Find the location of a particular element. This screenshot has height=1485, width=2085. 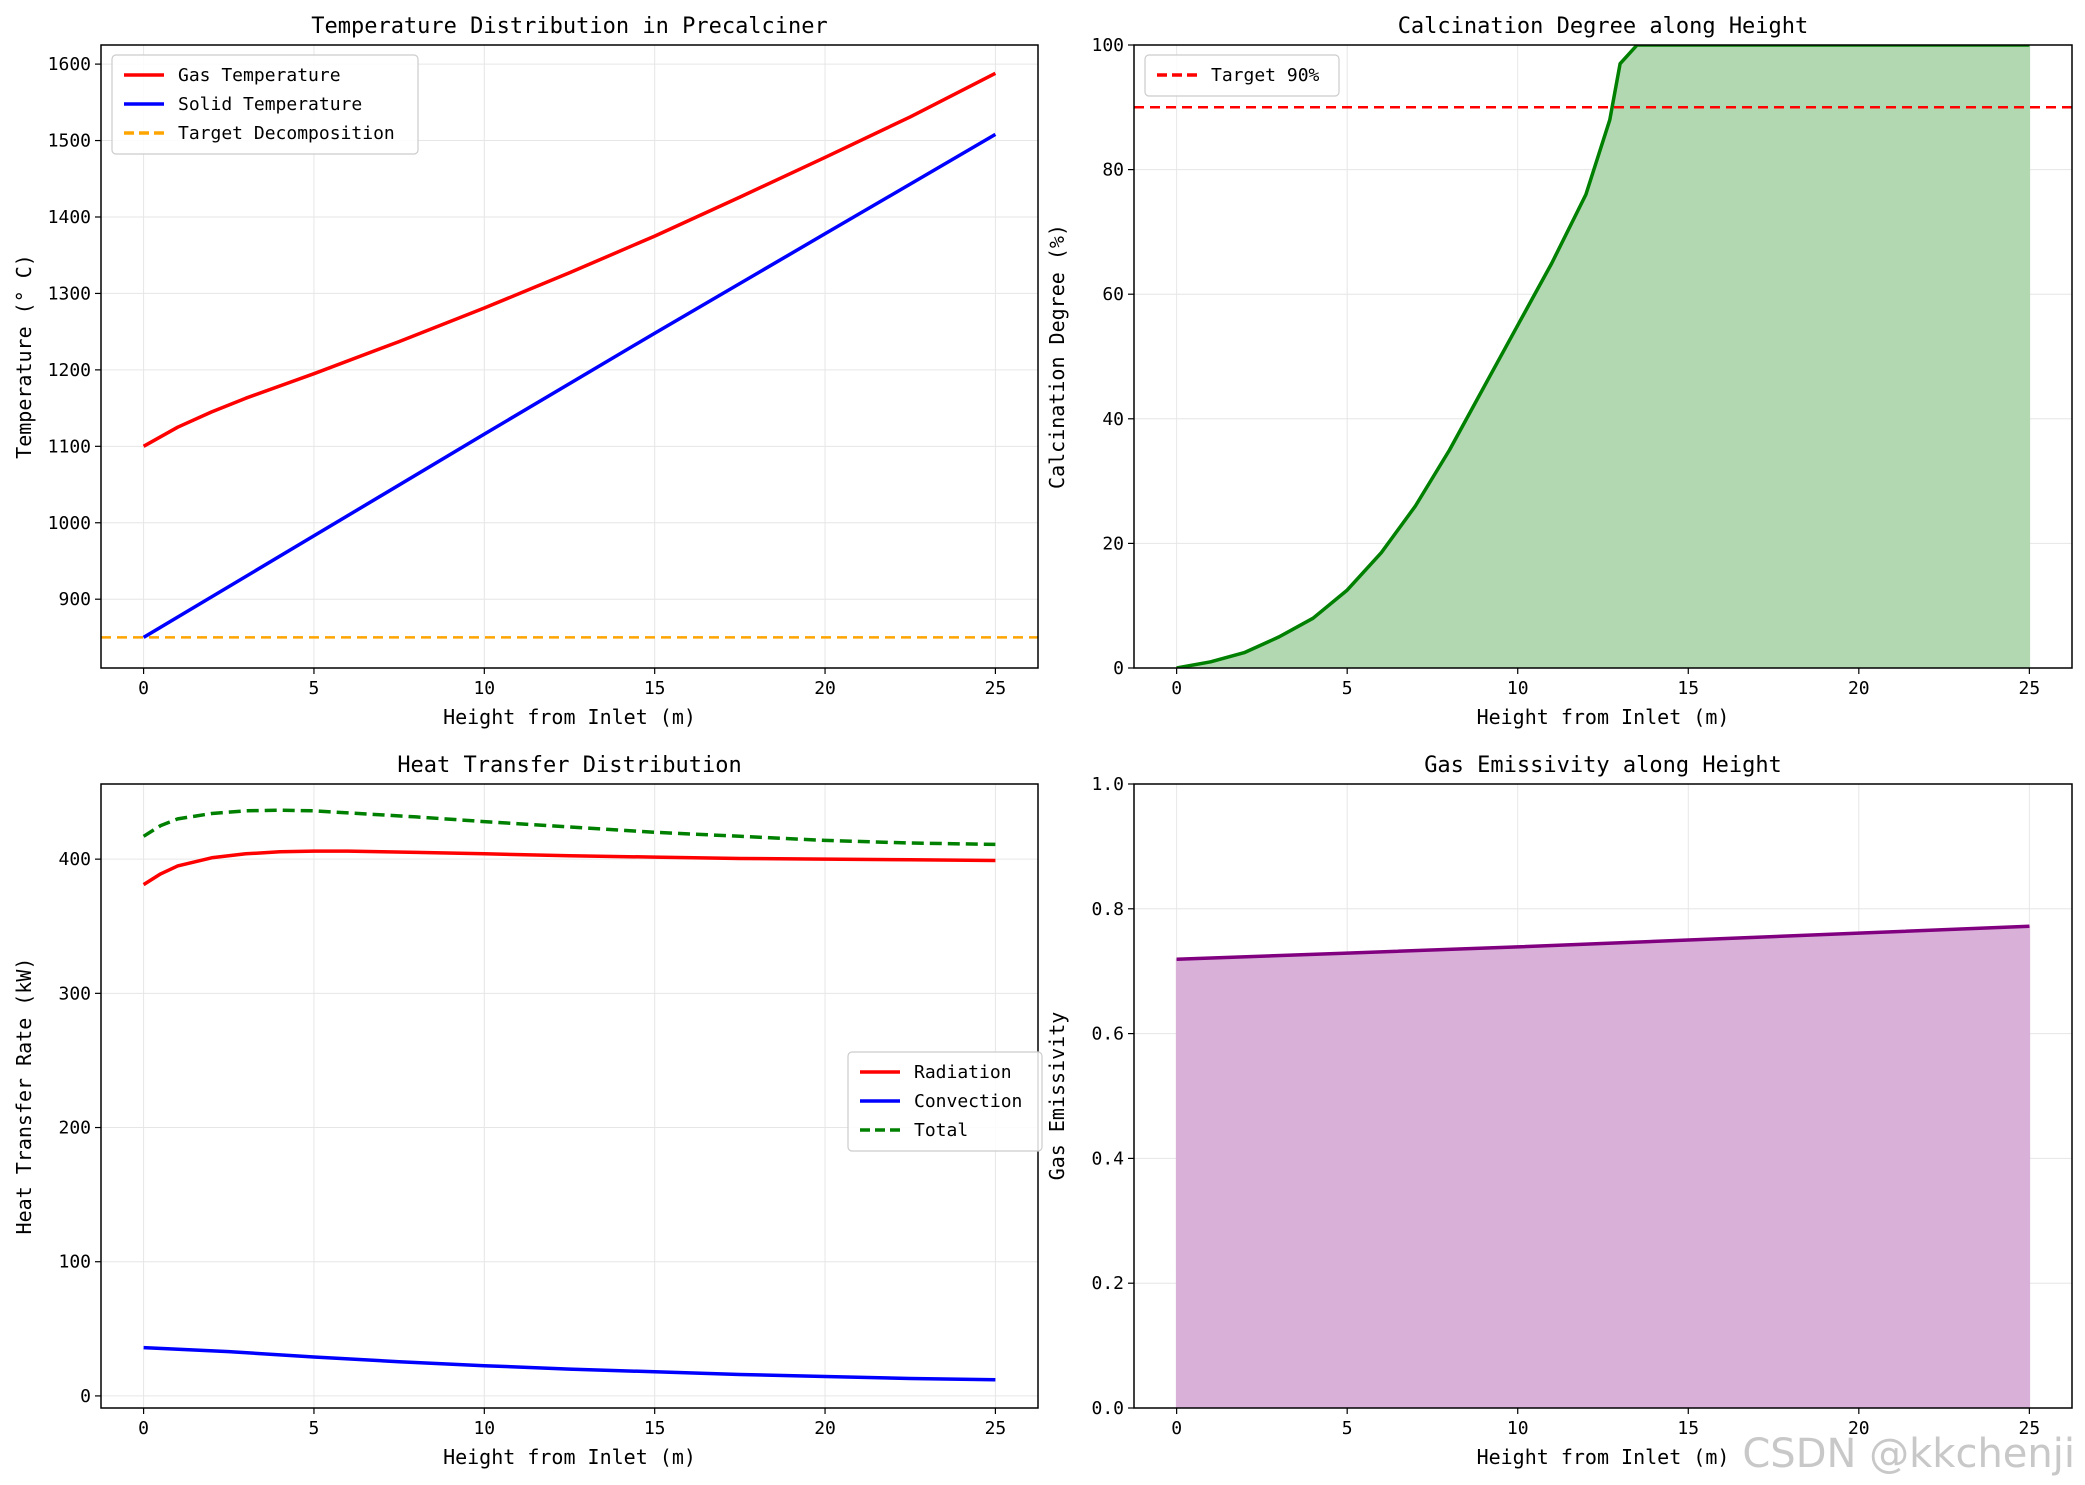

y-tick-label: 1.0 is located at coordinates (1107, 784).